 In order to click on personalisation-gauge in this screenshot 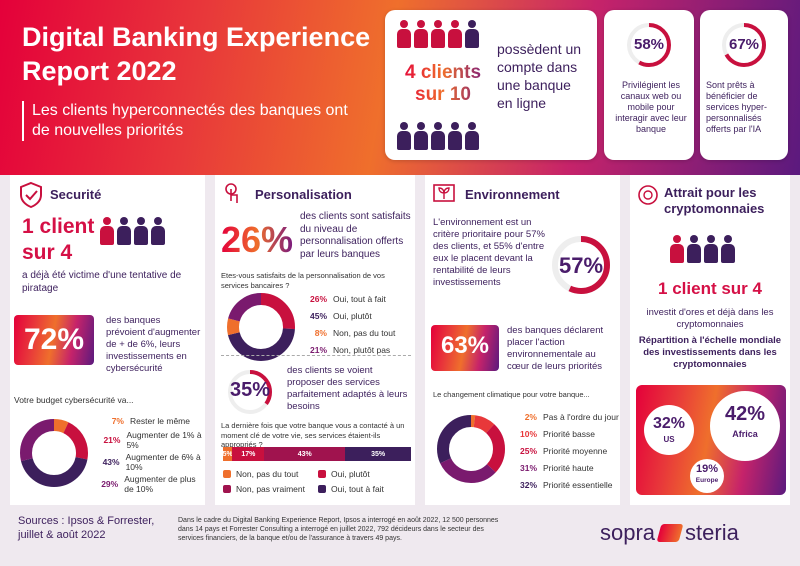, I will do `click(250, 392)`.